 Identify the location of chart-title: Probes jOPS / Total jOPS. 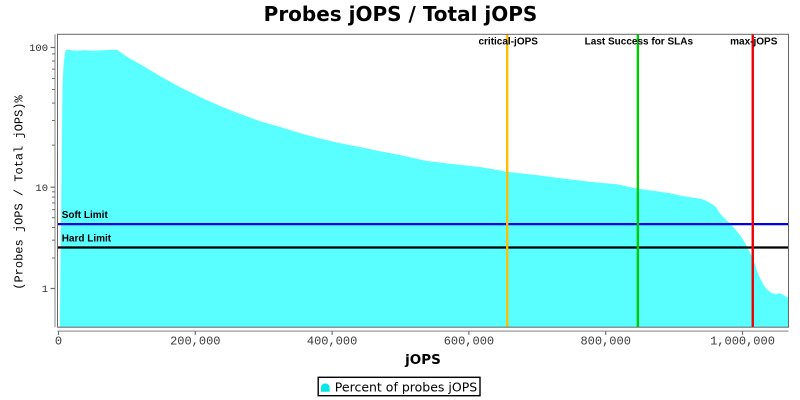
(401, 14).